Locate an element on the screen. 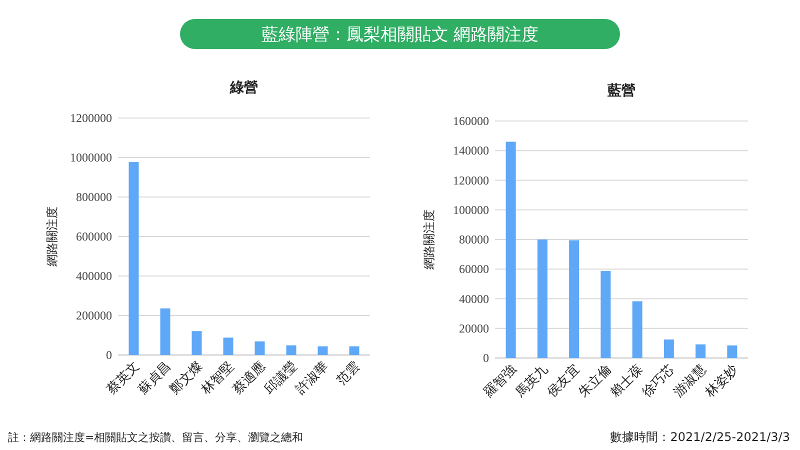 The height and width of the screenshot is (450, 800). y-tick-label: 100000 is located at coordinates (471, 209).